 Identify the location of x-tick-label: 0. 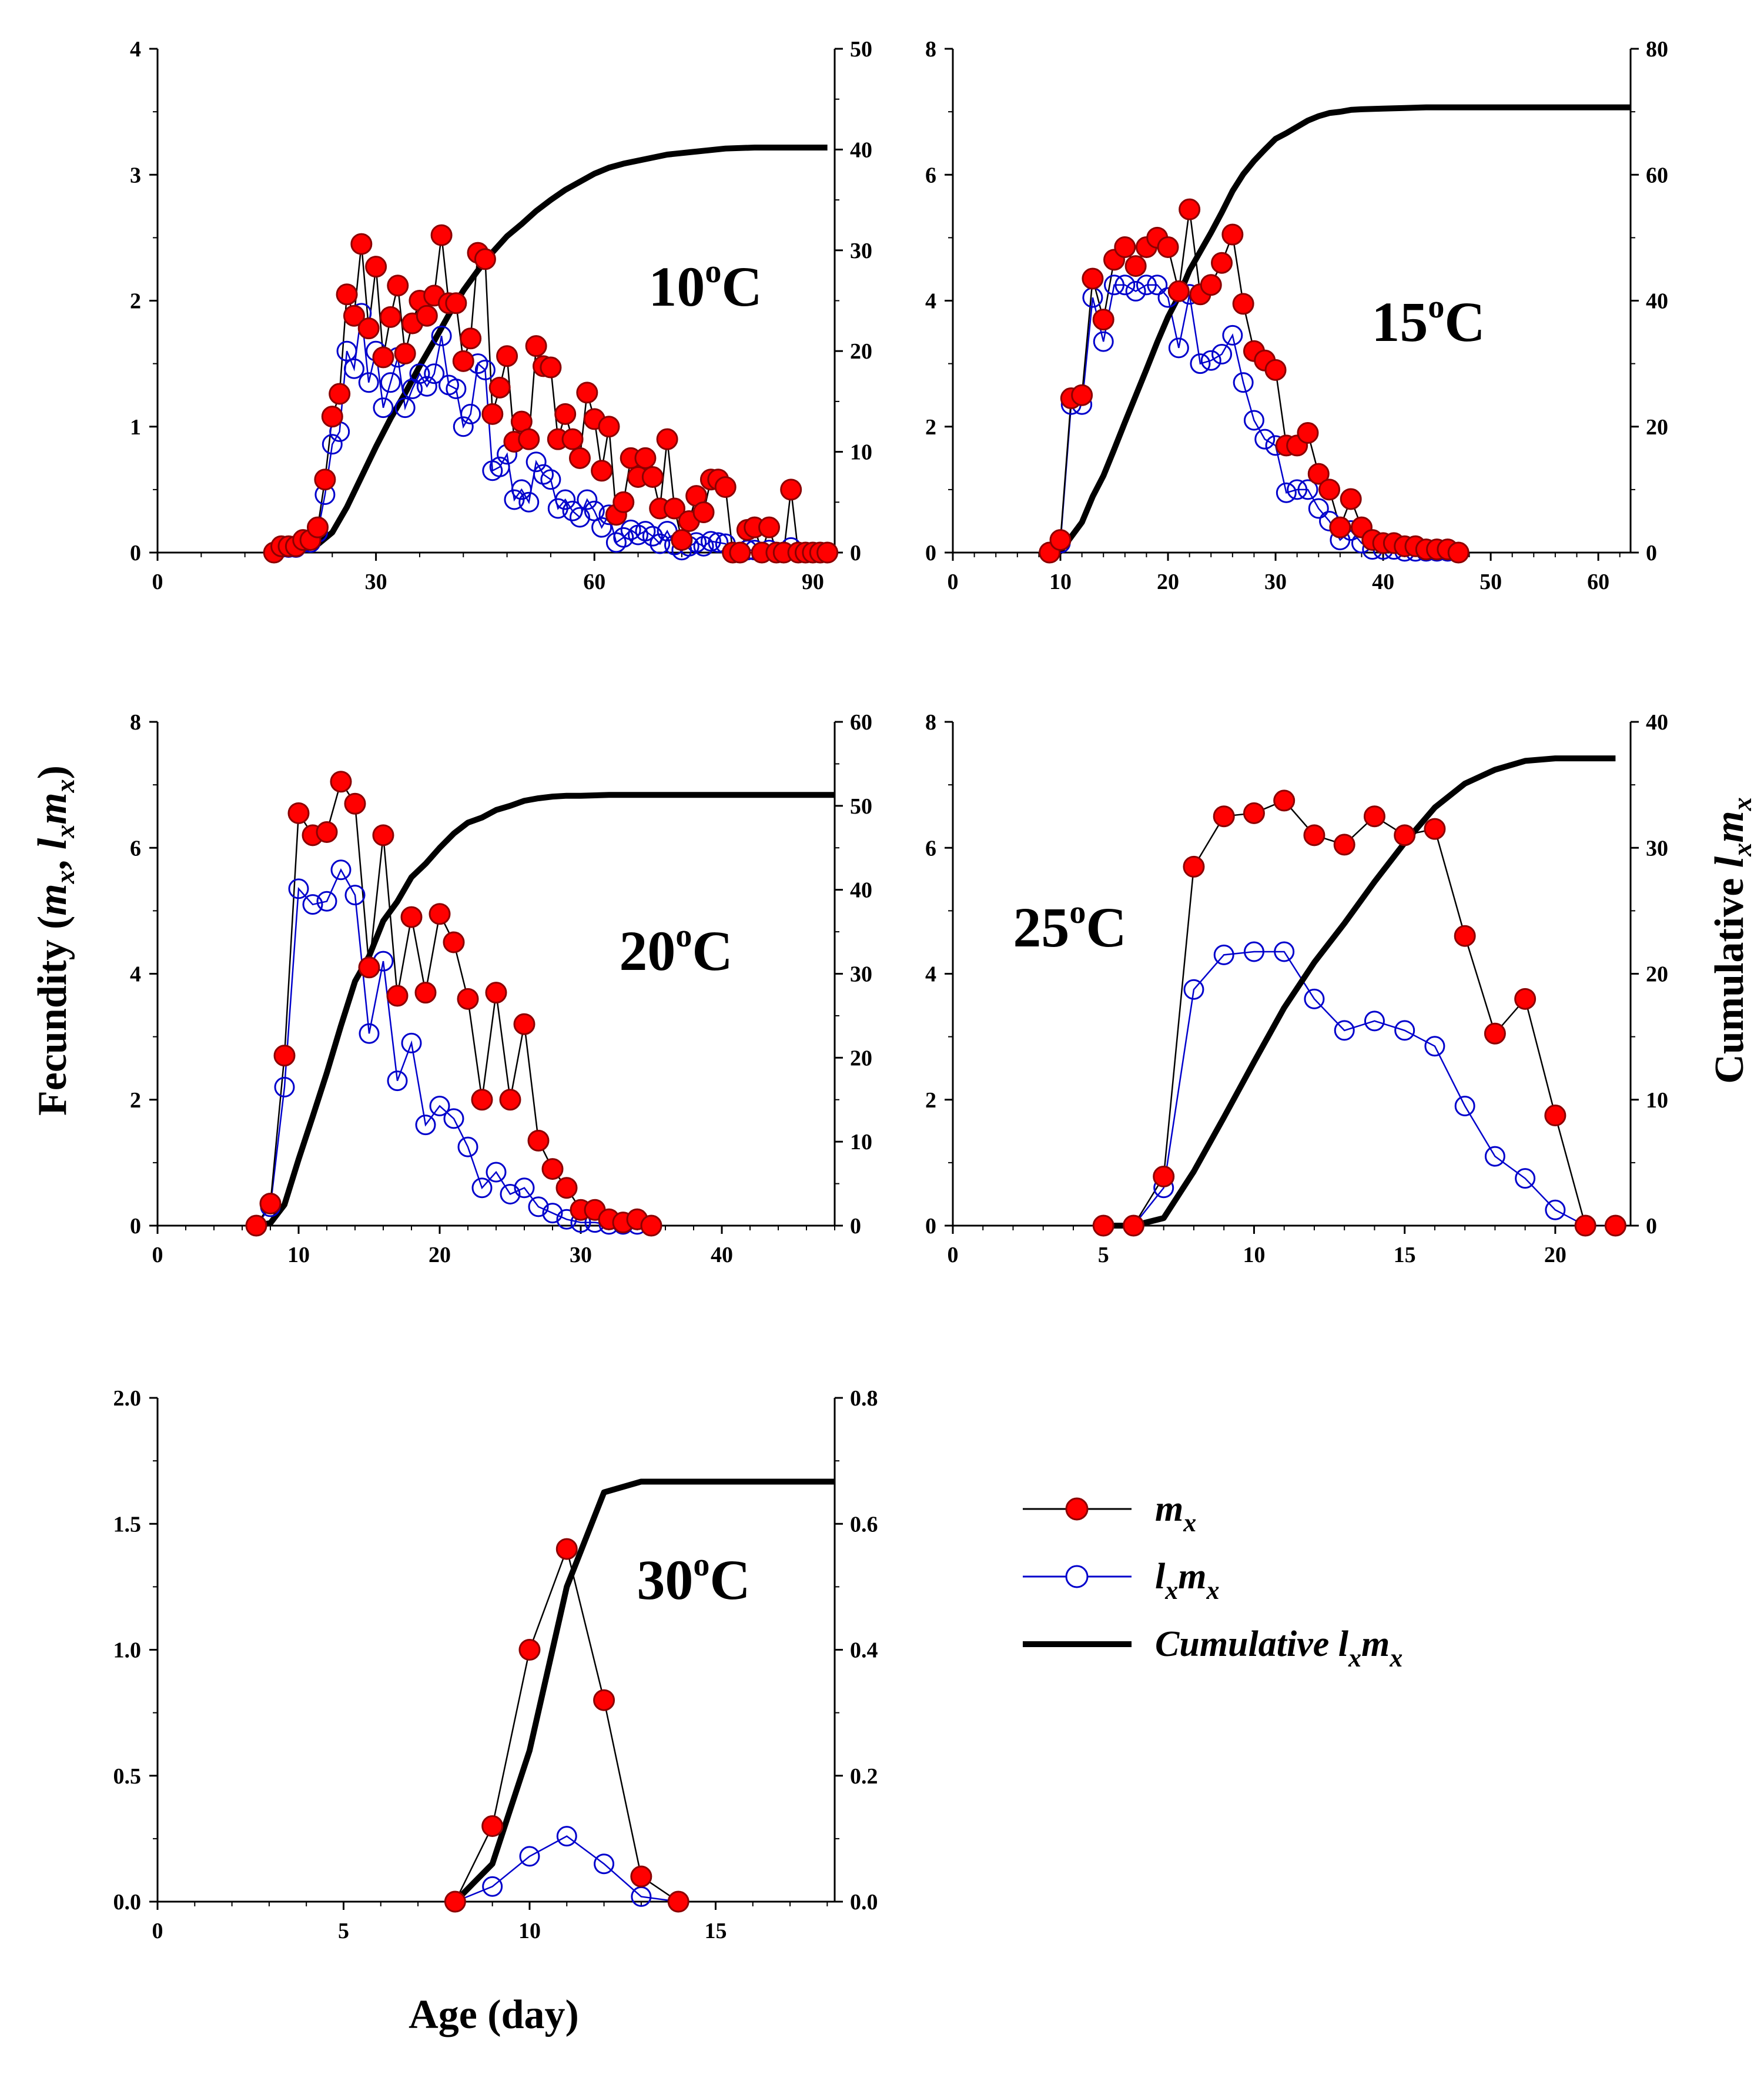
(157, 582).